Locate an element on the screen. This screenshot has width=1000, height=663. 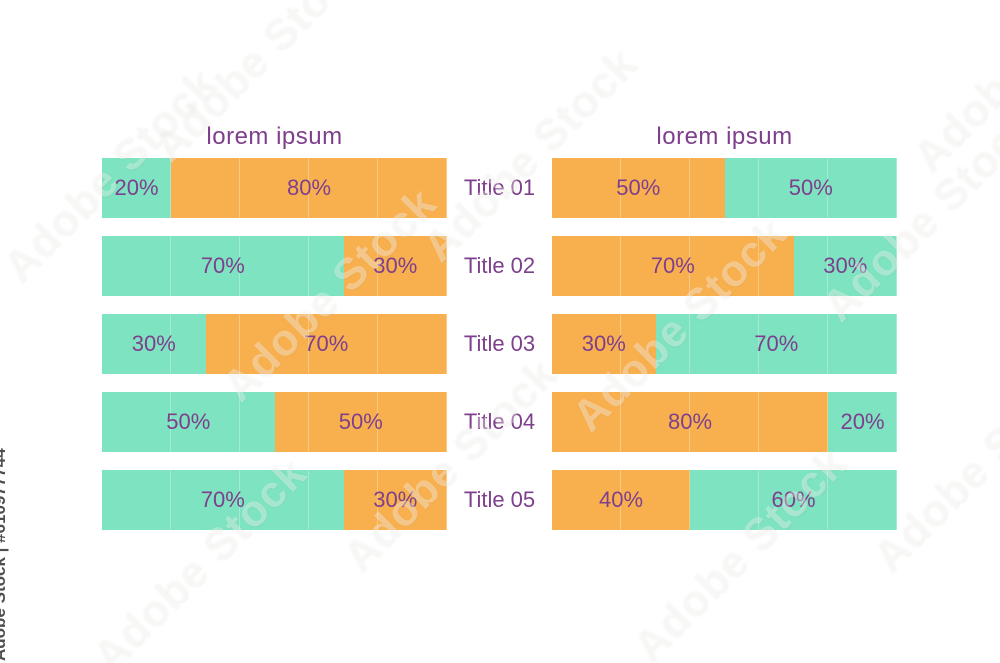
left-bar-row-4: 50% 50% is located at coordinates (274, 422).